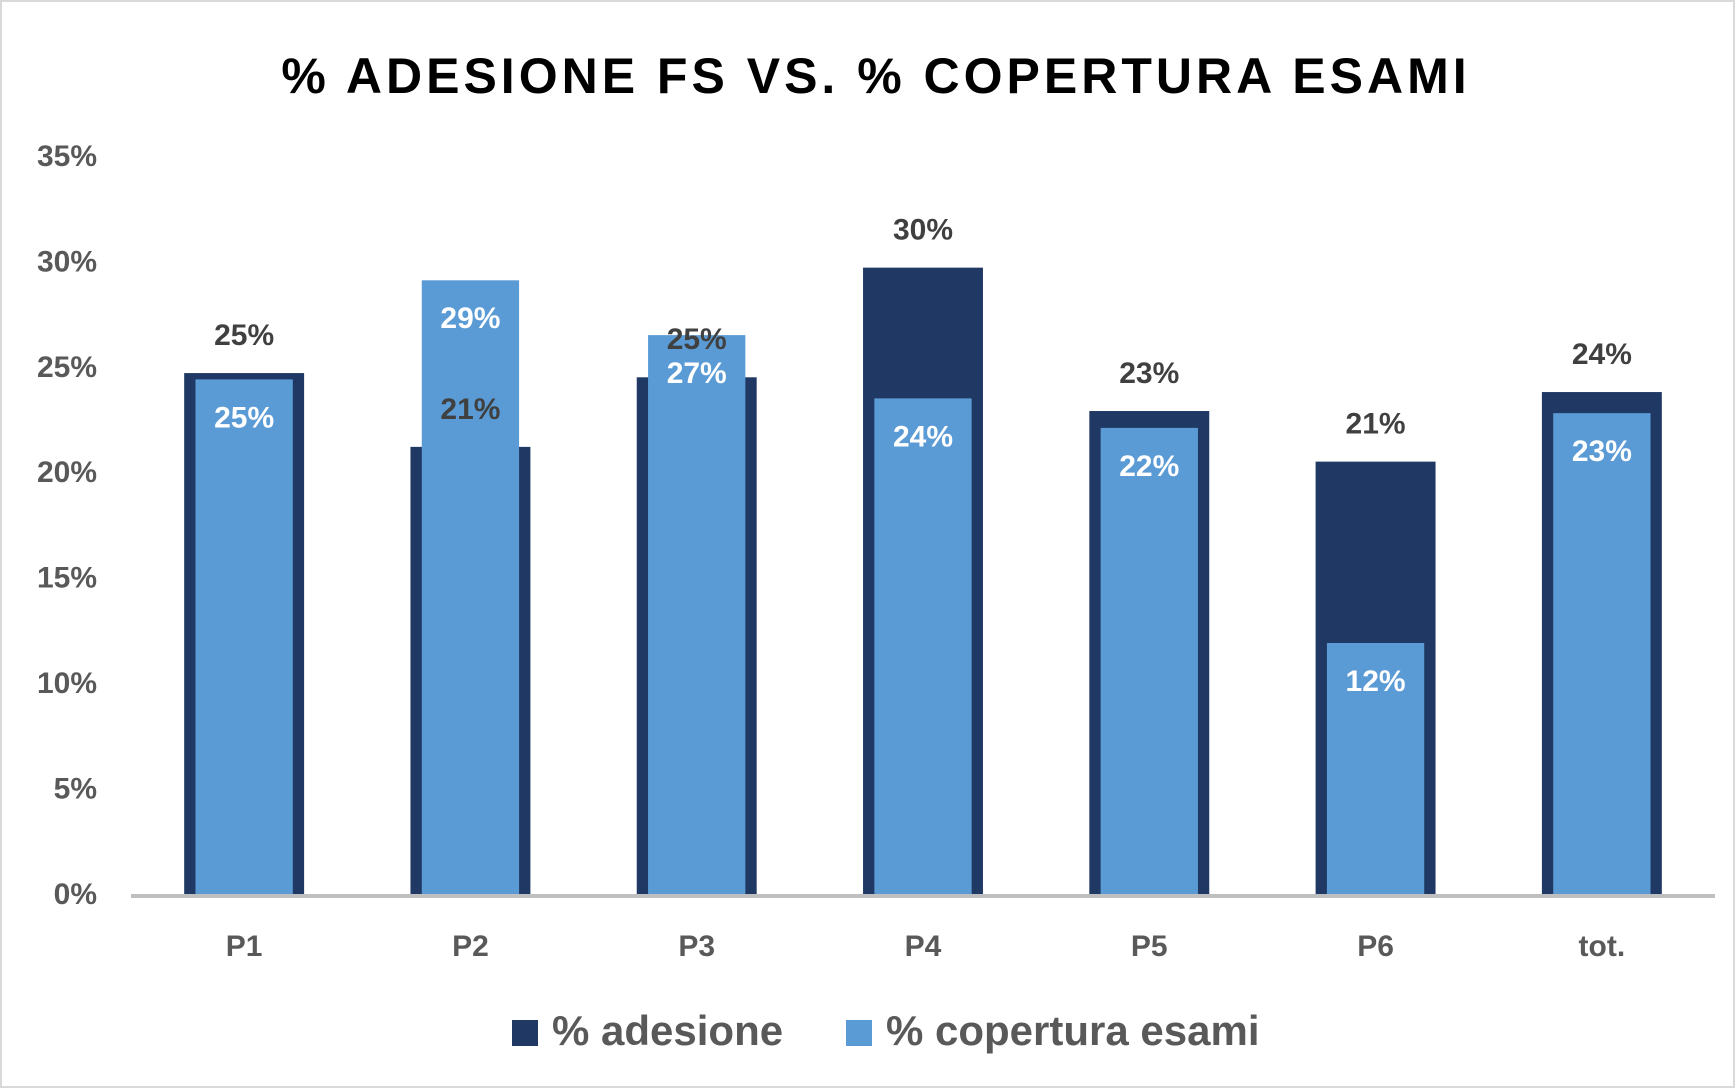 Image resolution: width=1735 pixels, height=1088 pixels. What do you see at coordinates (1375, 946) in the screenshot?
I see `x-tick-label: P6` at bounding box center [1375, 946].